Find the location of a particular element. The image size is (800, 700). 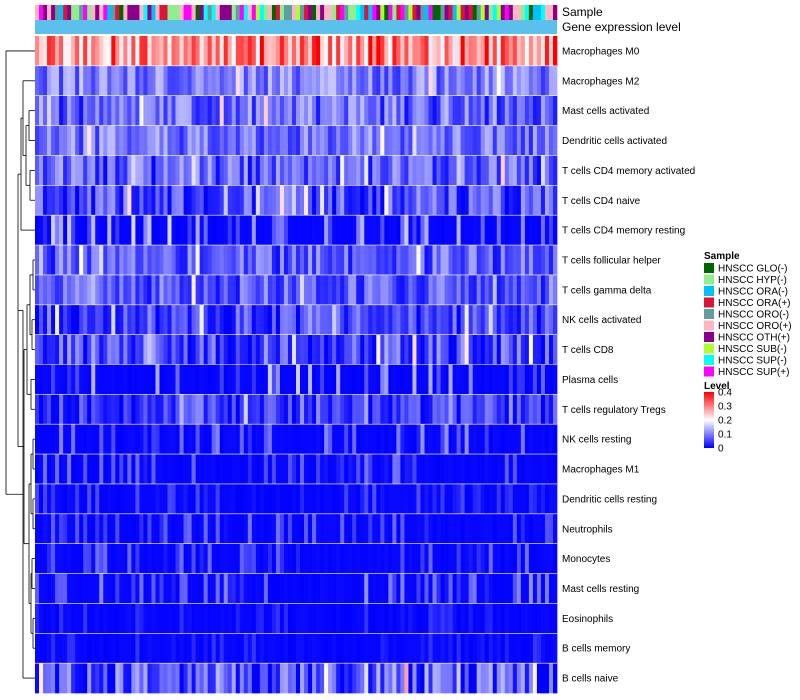

row-label: Macrophages M2 is located at coordinates (601, 81).